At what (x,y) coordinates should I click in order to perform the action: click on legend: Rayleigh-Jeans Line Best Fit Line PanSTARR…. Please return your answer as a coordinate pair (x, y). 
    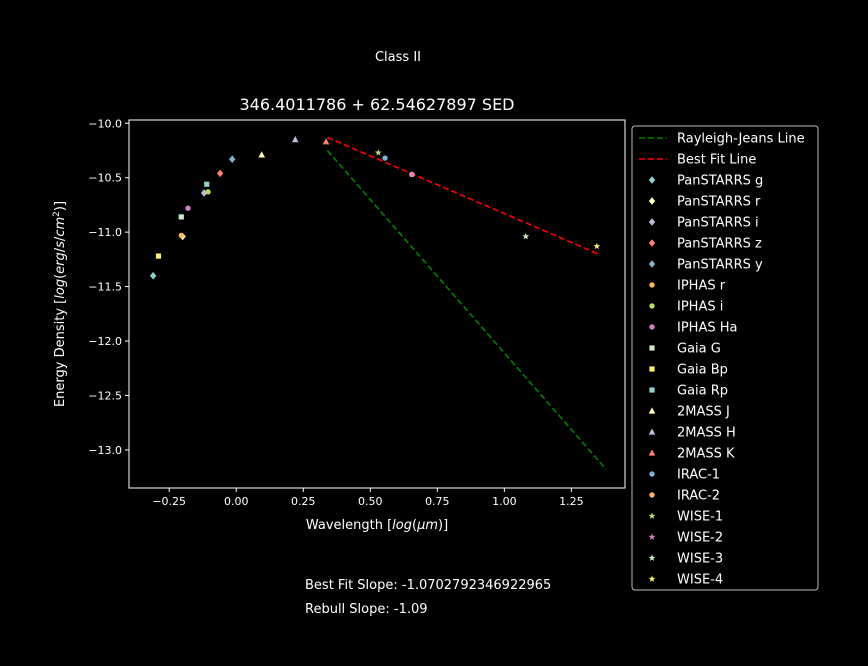
    Looking at the image, I should click on (722, 360).